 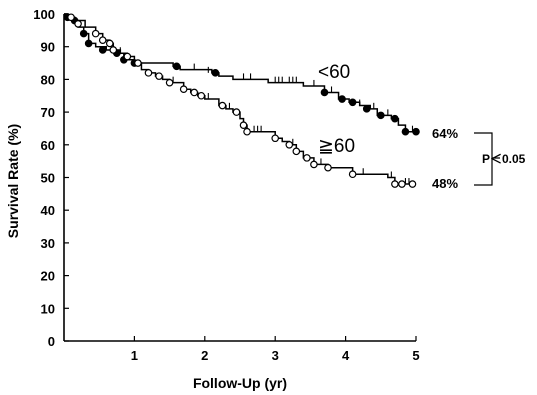 I want to click on y-tick-label: 10, so click(x=48, y=308).